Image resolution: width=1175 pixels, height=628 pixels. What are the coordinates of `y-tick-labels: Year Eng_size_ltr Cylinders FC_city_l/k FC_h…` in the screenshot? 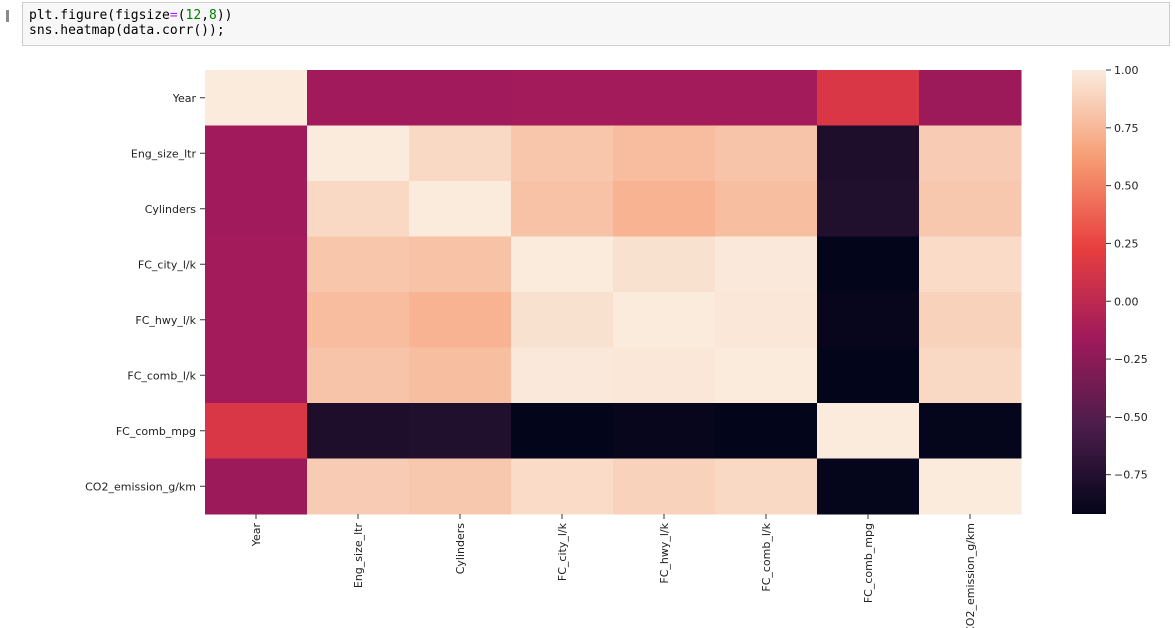 It's located at (145, 292).